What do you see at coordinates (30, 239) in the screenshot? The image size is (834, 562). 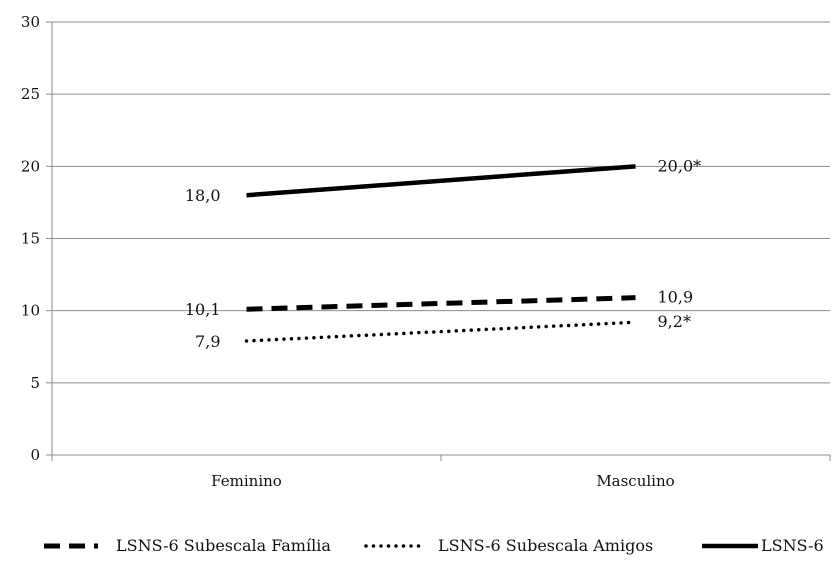 I see `y-tick-label: 15` at bounding box center [30, 239].